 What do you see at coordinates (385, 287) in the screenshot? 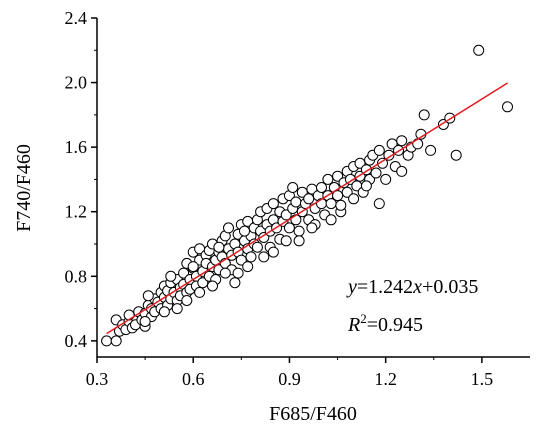
I see `equation-slope: =1.242` at bounding box center [385, 287].